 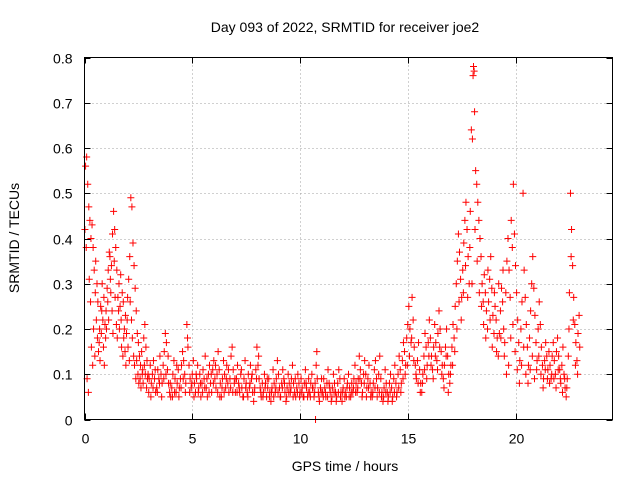 I want to click on y-tick-label: 0.1, so click(x=63, y=375).